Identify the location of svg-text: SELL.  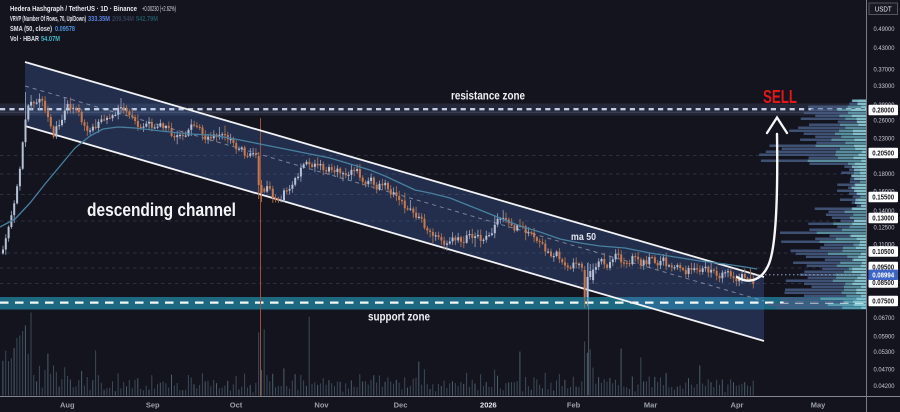
(780, 96).